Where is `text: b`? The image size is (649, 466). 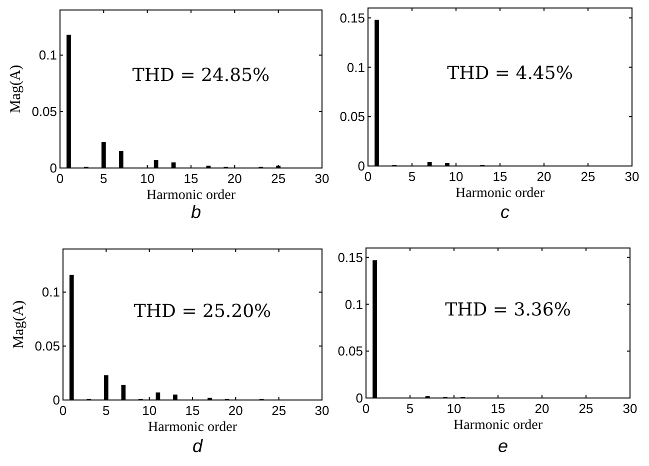 text: b is located at coordinates (196, 212).